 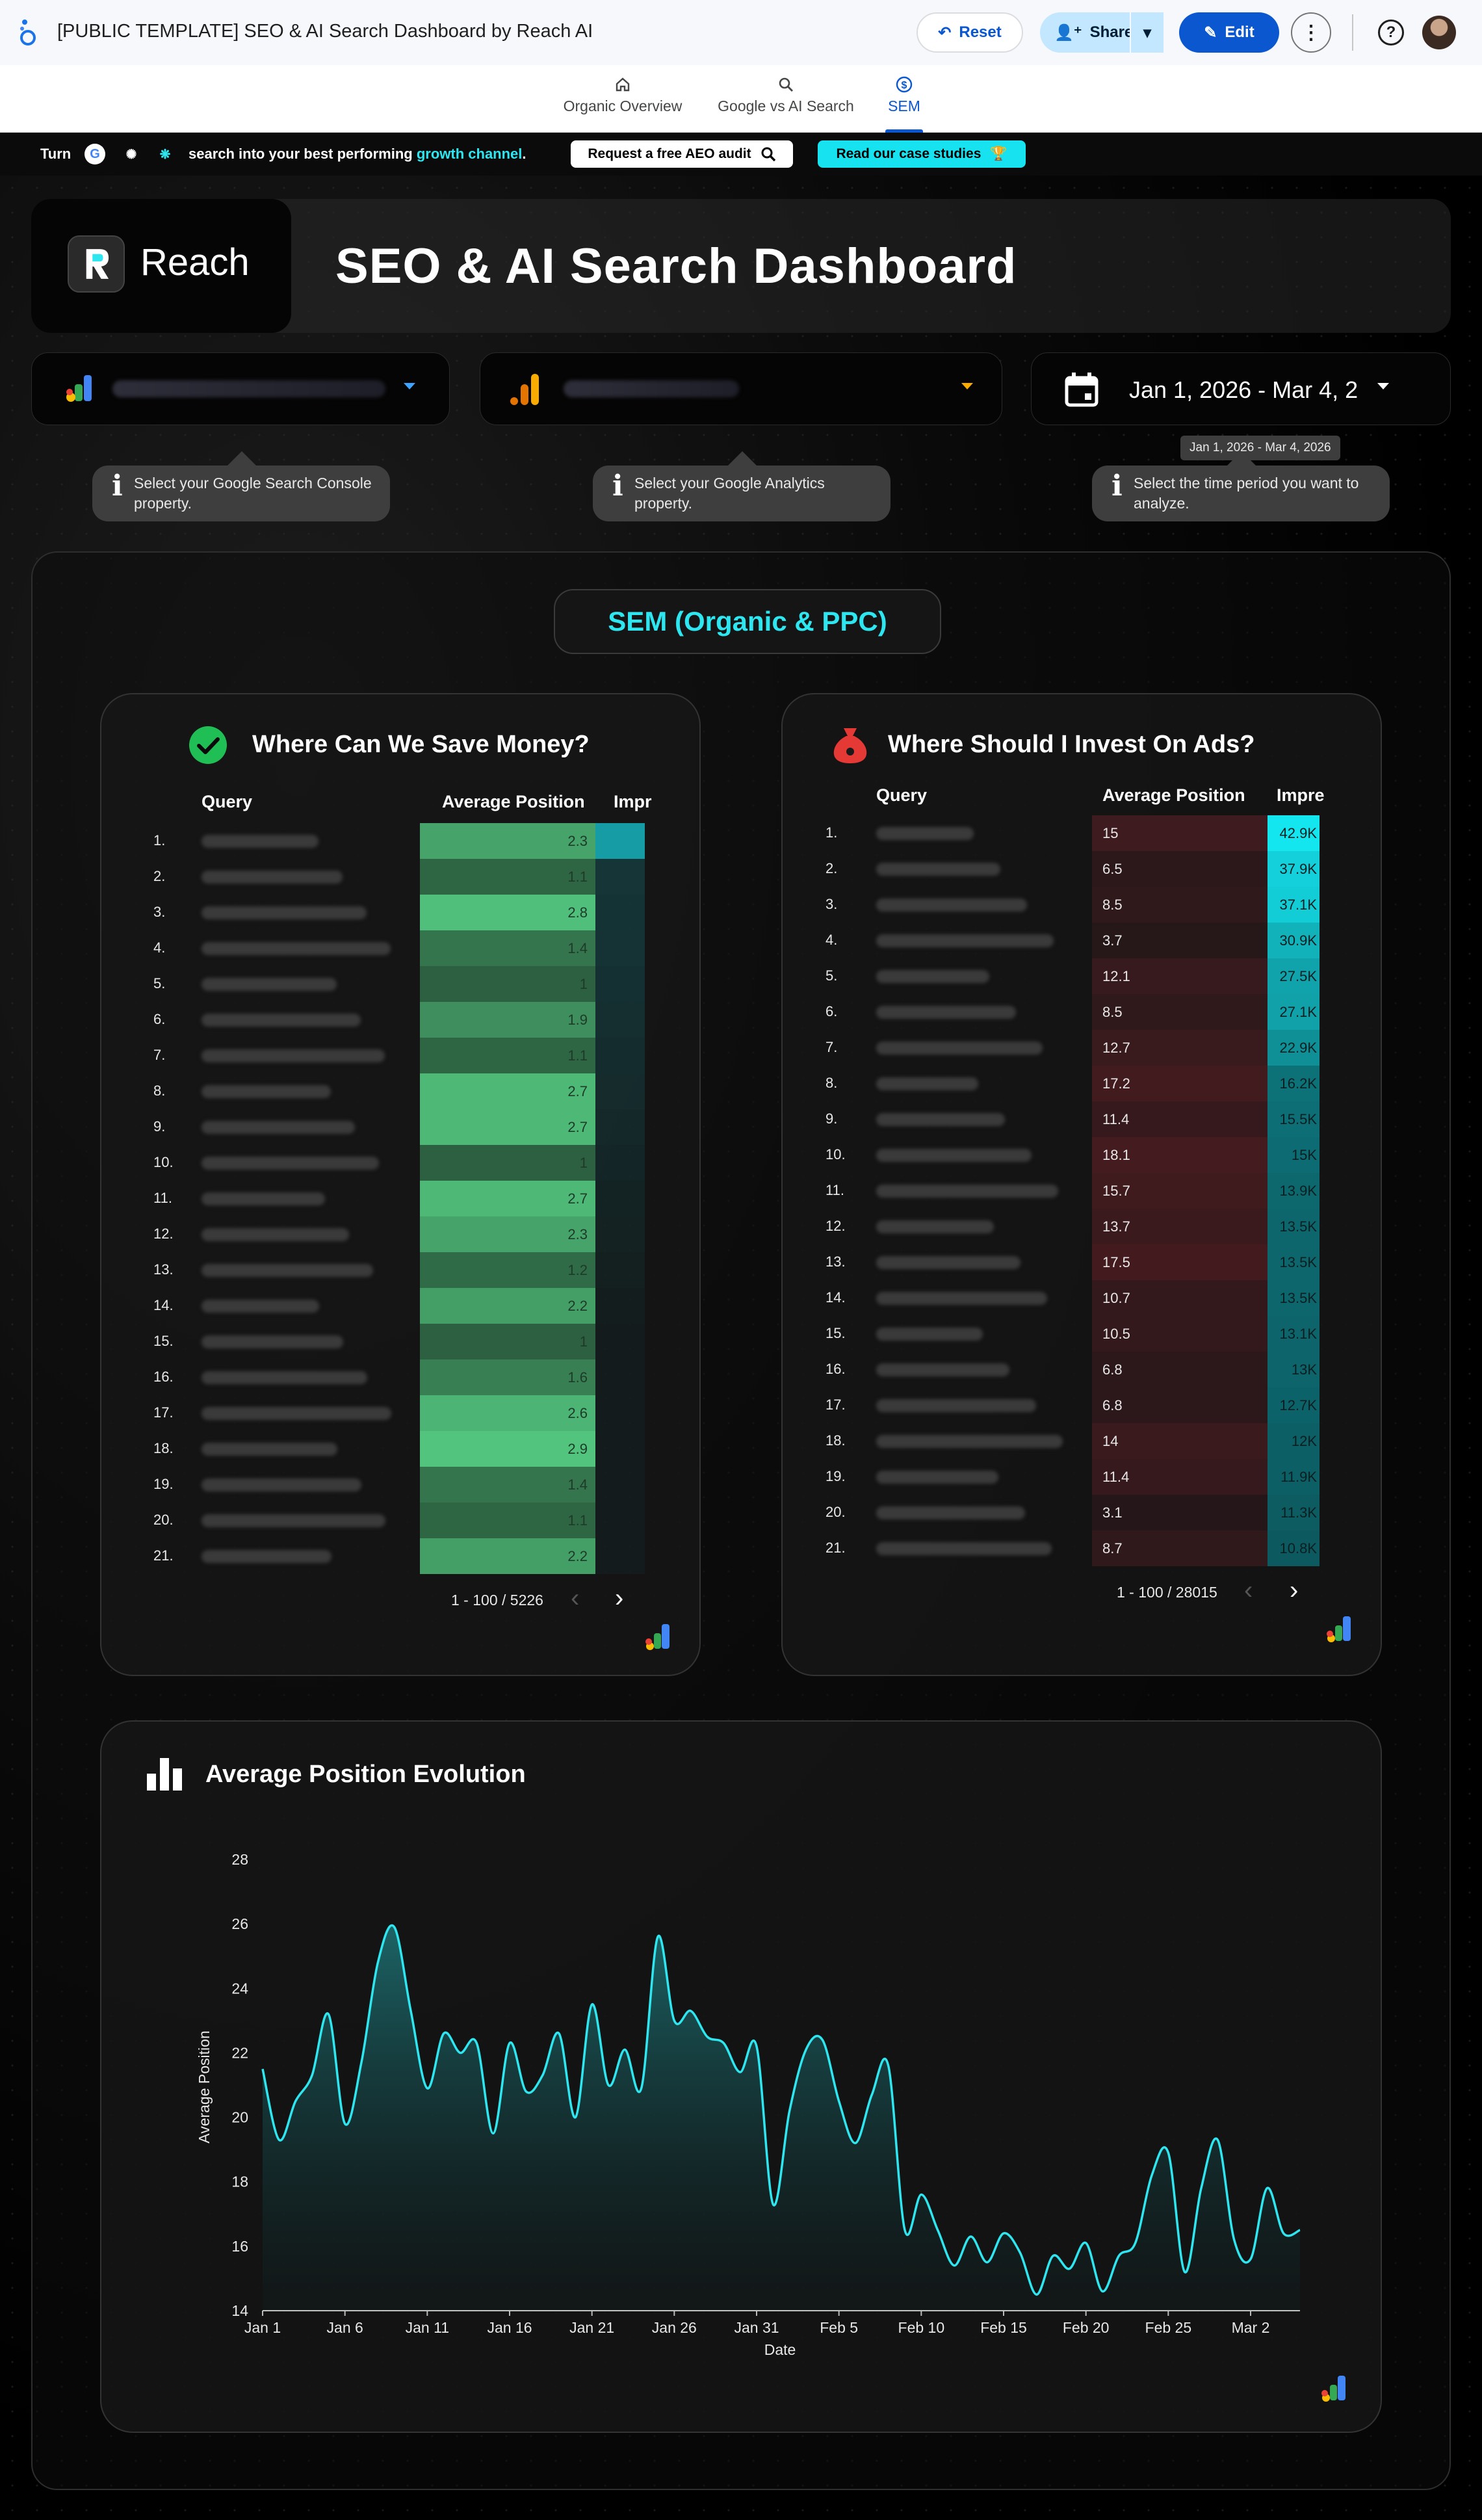 What do you see at coordinates (410, 1556) in the screenshot?
I see `table-row: 21. 2.2` at bounding box center [410, 1556].